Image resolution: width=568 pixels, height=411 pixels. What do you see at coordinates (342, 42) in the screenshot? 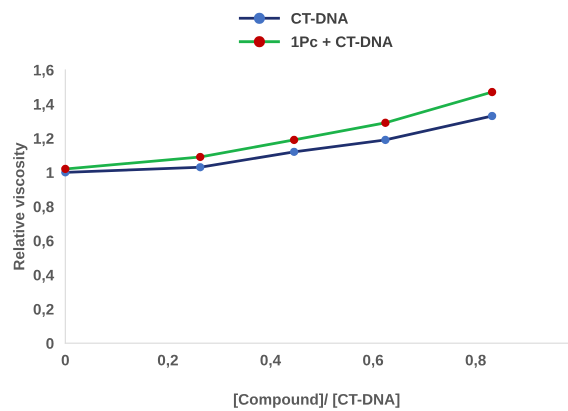
I see `legend-label: 1Pc + CT-DNA` at bounding box center [342, 42].